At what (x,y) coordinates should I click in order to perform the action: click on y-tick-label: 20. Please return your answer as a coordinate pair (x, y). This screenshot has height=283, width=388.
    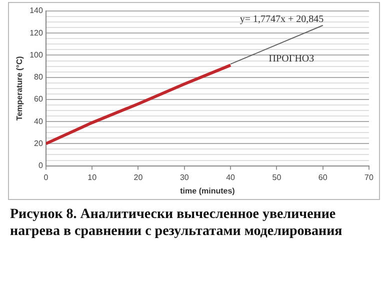
    Looking at the image, I should click on (39, 143).